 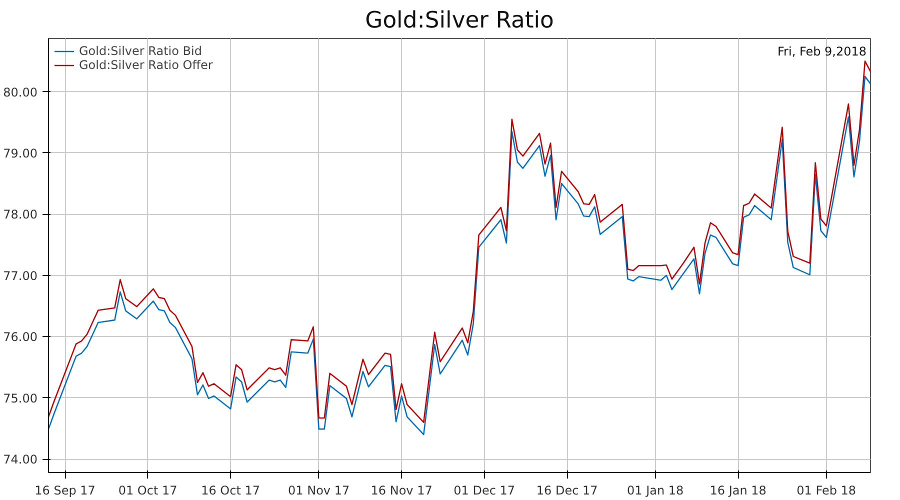 What do you see at coordinates (826, 491) in the screenshot?
I see `x-tick-label: 01 Feb 18` at bounding box center [826, 491].